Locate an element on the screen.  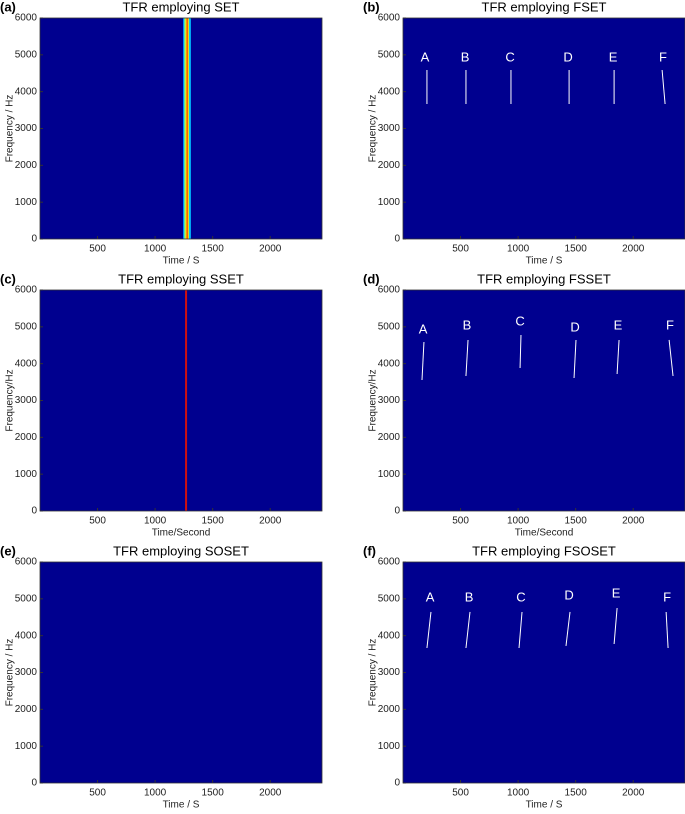
panel-title: TFR employing FSET is located at coordinates (544, 7).